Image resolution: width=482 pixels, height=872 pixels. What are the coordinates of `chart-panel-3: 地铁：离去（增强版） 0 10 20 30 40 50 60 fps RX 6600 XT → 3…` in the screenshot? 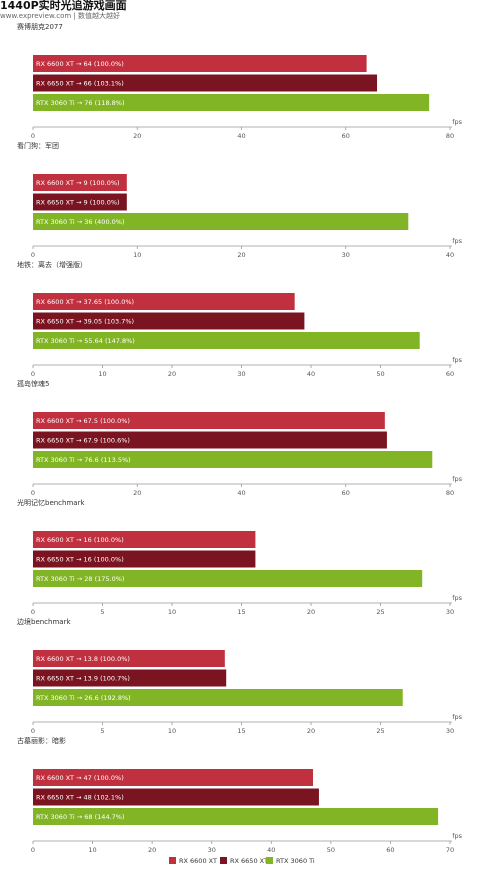 It's located at (240, 319).